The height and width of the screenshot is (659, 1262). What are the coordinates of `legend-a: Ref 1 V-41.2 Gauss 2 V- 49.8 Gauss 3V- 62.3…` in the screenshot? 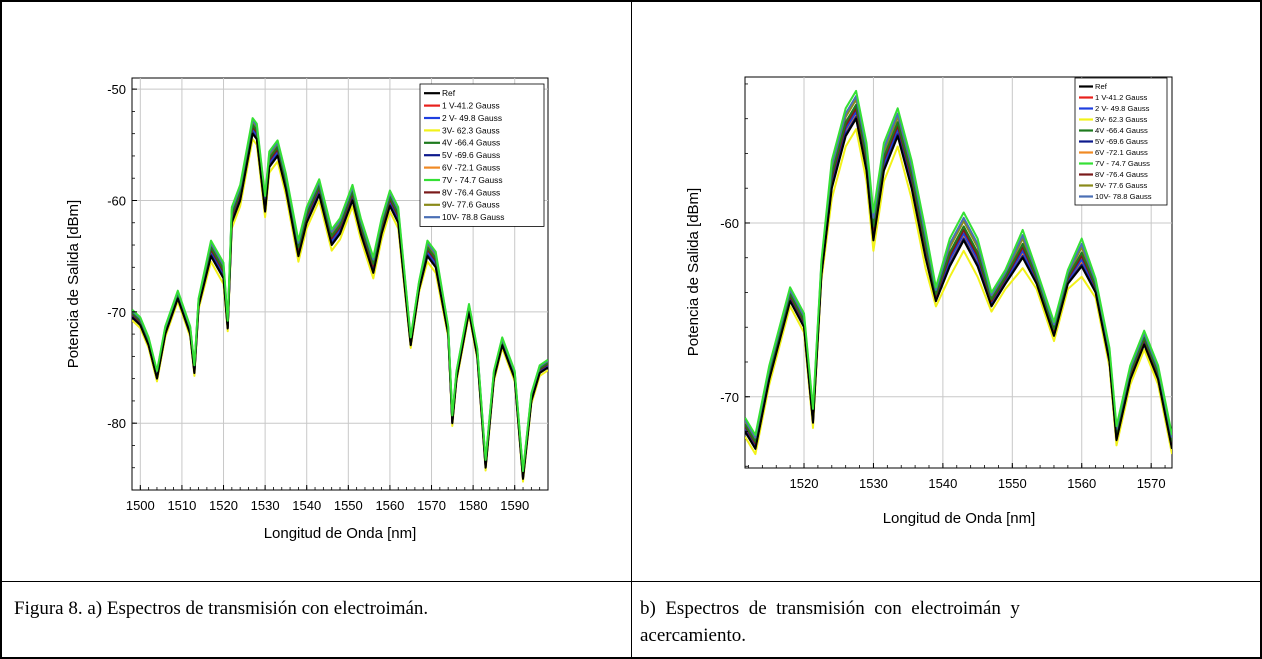 It's located at (482, 155).